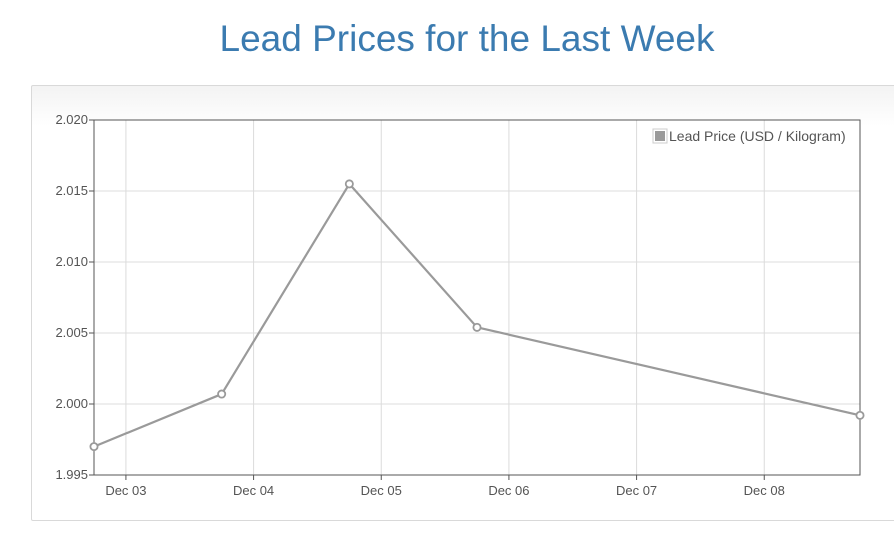  Describe the element at coordinates (253, 490) in the screenshot. I see `x-tick-label: Dec 04` at that location.